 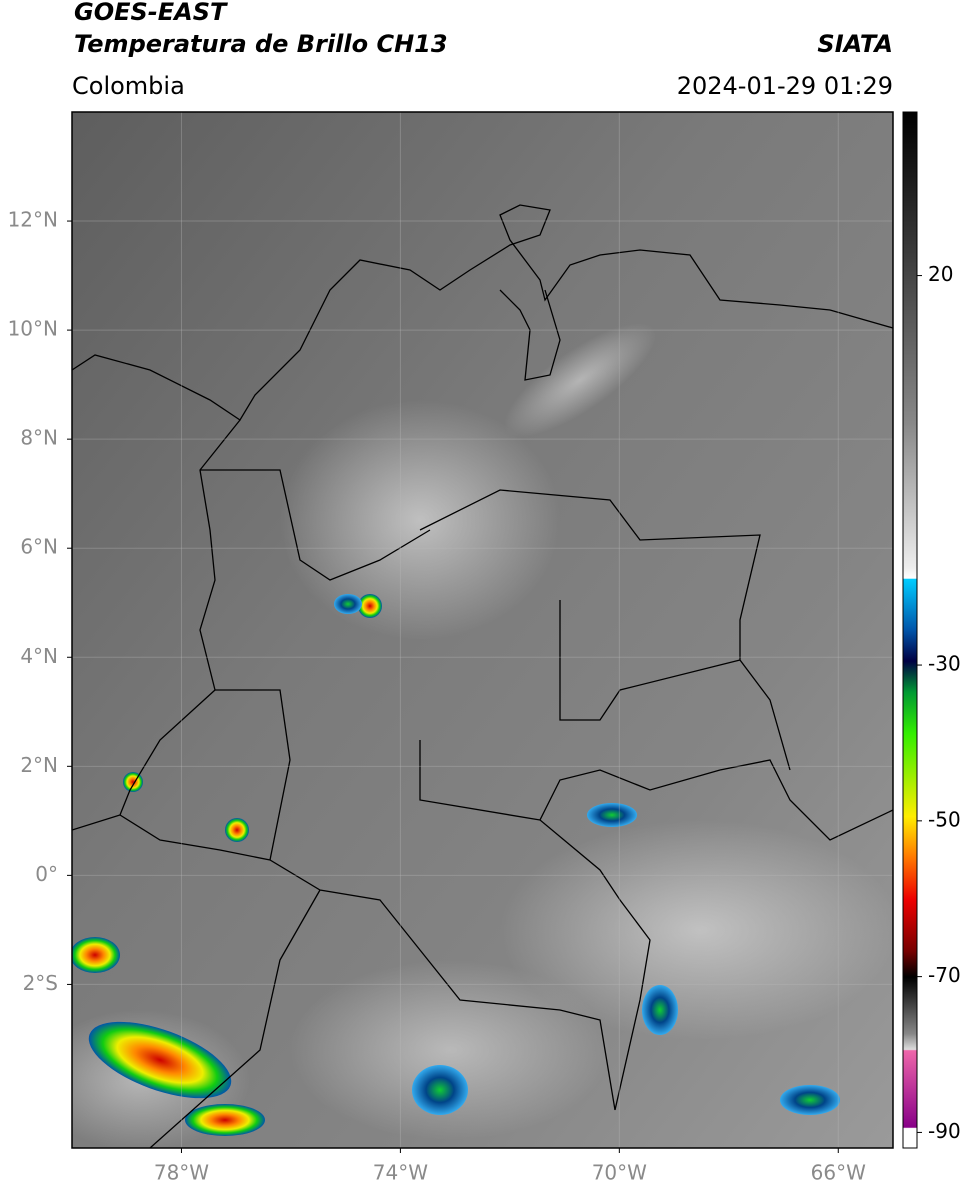 I want to click on colorbar-tick-label: -30, so click(x=944, y=664).